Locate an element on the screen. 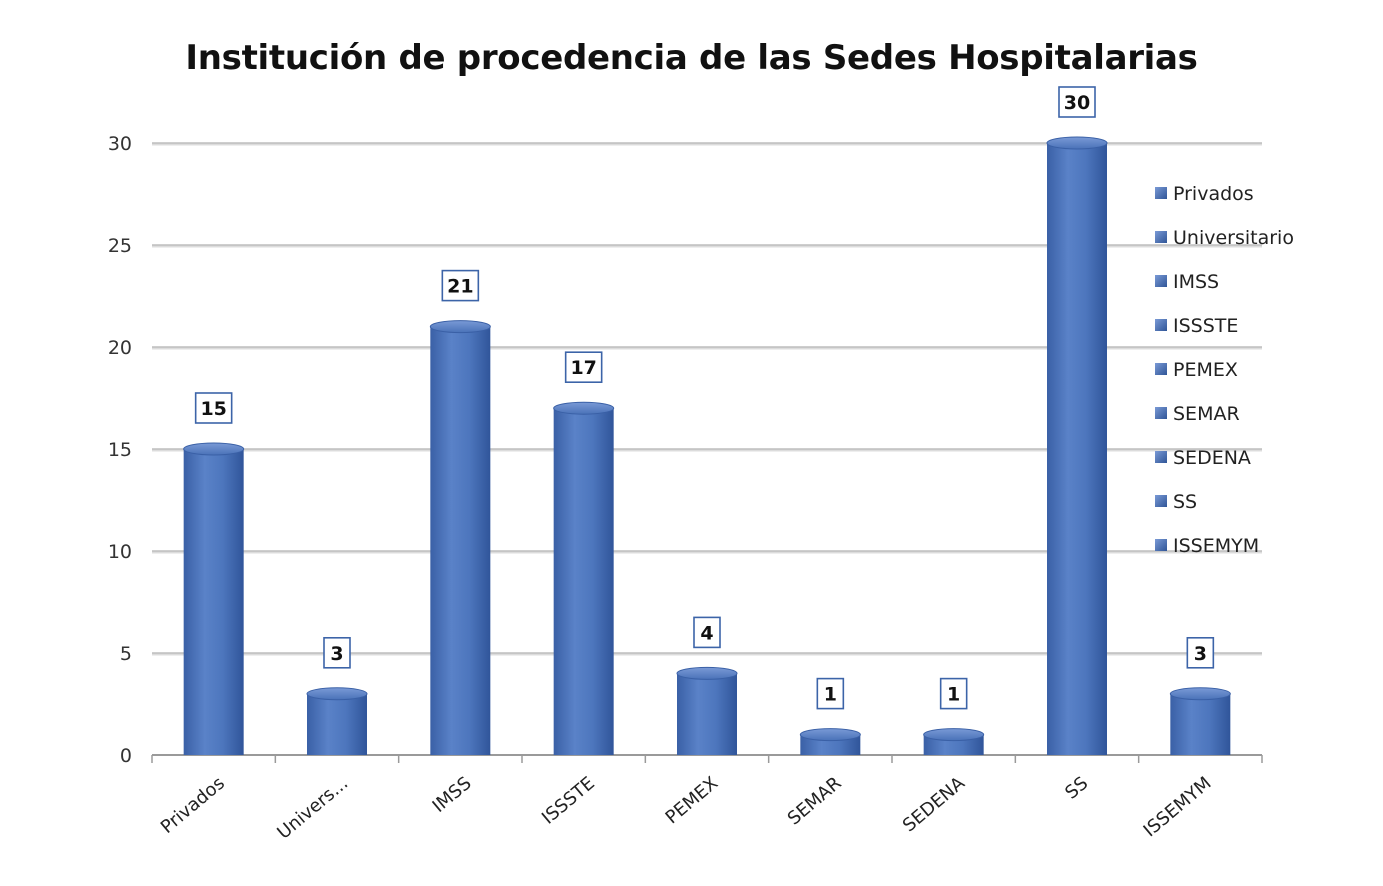  x-category-label: ISSEMYM is located at coordinates (1178, 807).